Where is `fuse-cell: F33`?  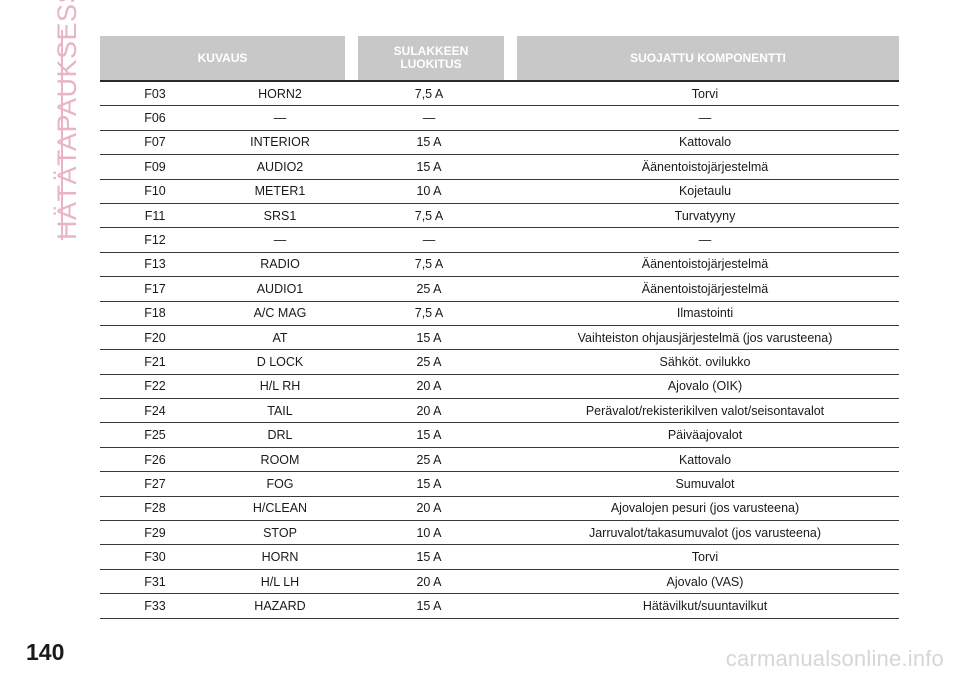
fuse-cell: F33 is located at coordinates (155, 605).